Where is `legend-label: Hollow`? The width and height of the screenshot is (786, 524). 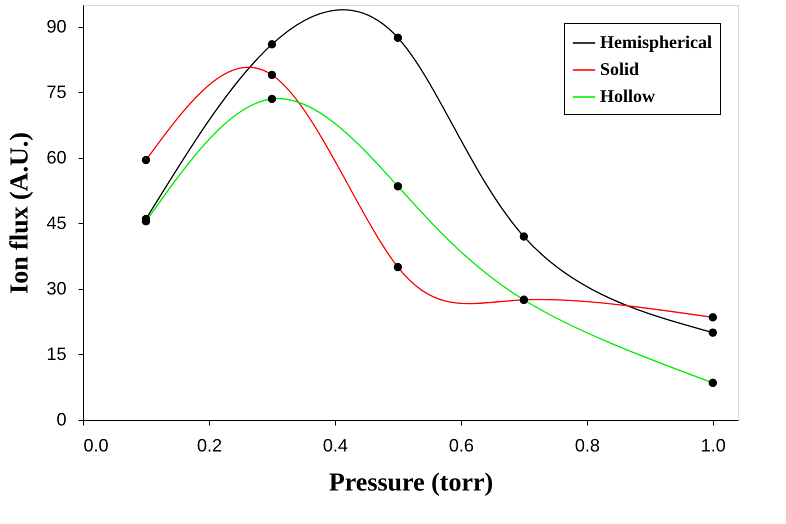
legend-label: Hollow is located at coordinates (628, 96).